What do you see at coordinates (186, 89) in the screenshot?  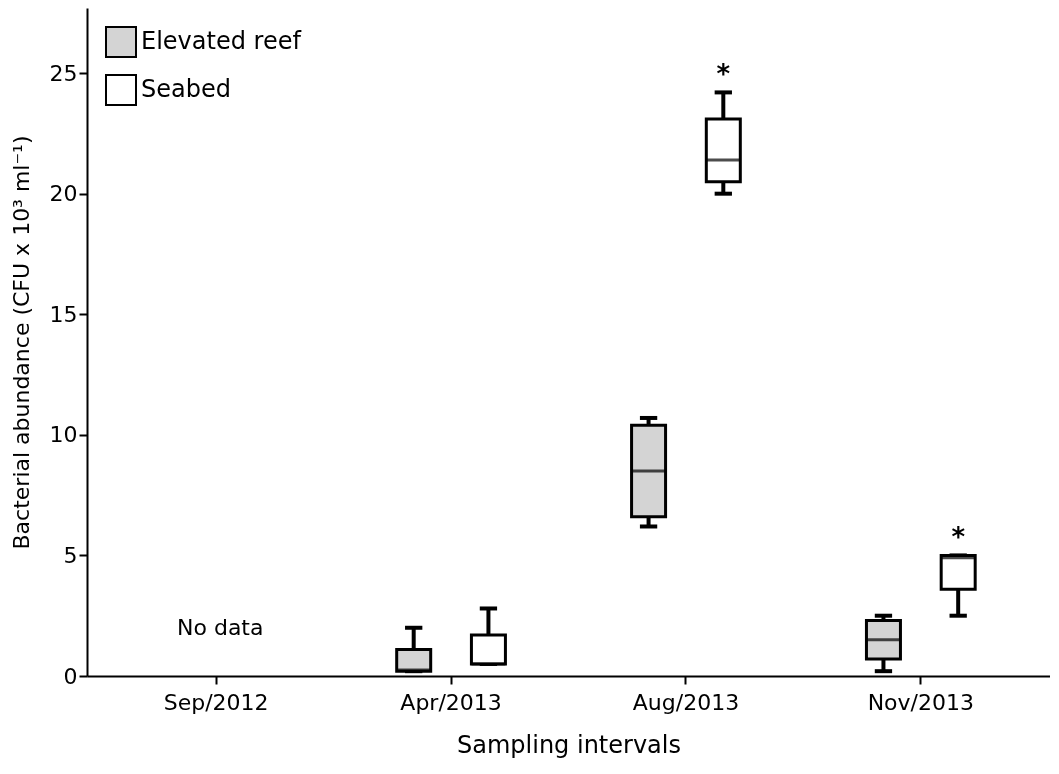 I see `legend-label: Seabed` at bounding box center [186, 89].